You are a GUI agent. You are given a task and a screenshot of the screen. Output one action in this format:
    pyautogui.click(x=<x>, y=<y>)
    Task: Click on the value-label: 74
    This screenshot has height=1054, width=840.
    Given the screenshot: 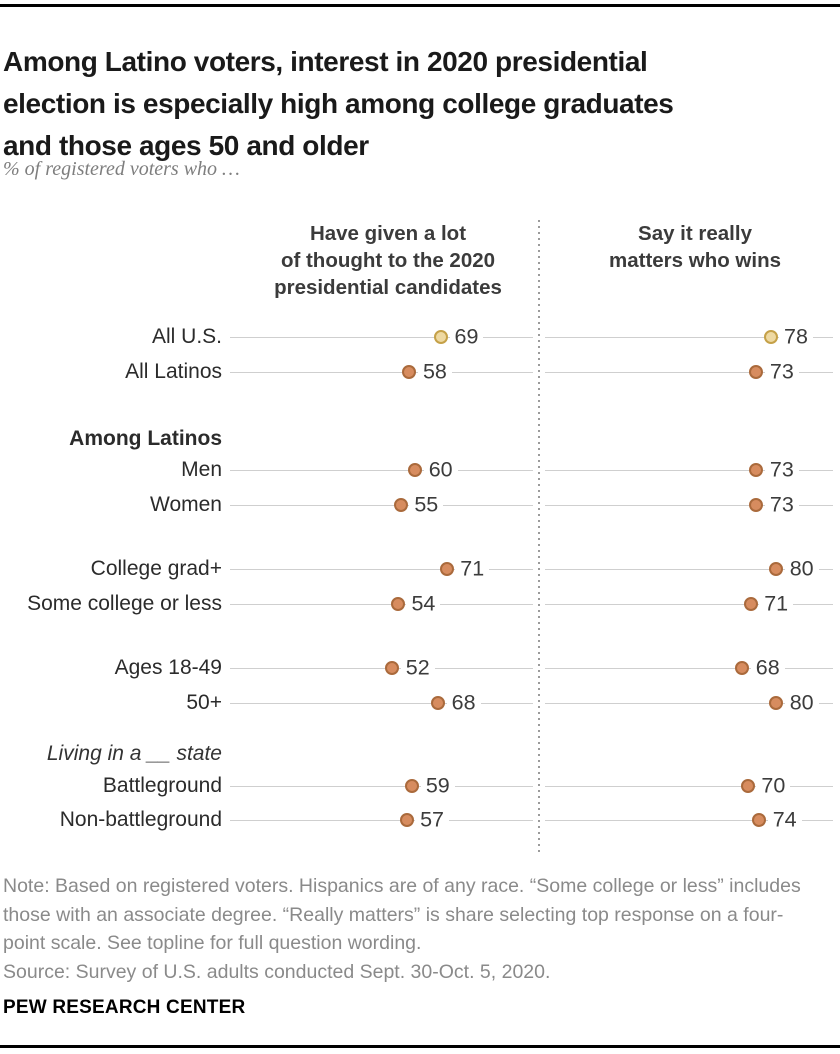 What is the action you would take?
    pyautogui.click(x=784, y=820)
    